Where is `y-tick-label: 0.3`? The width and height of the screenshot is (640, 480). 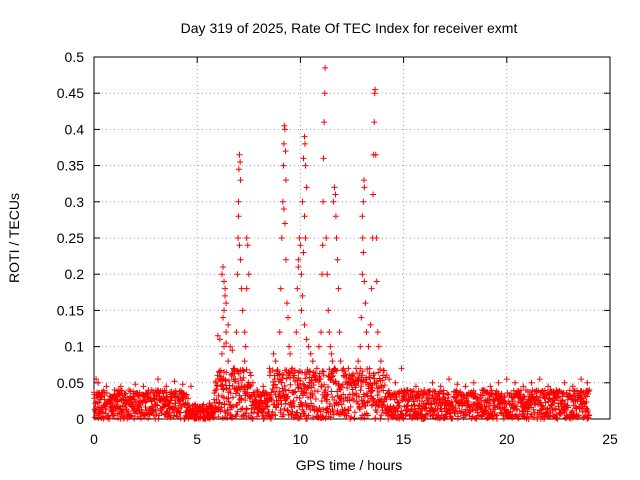 y-tick-label: 0.3 is located at coordinates (75, 202).